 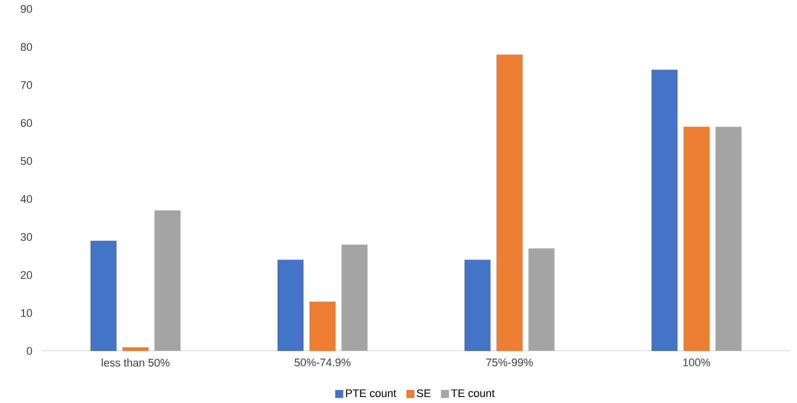 What do you see at coordinates (26, 313) in the screenshot?
I see `y-tick-label: 10` at bounding box center [26, 313].